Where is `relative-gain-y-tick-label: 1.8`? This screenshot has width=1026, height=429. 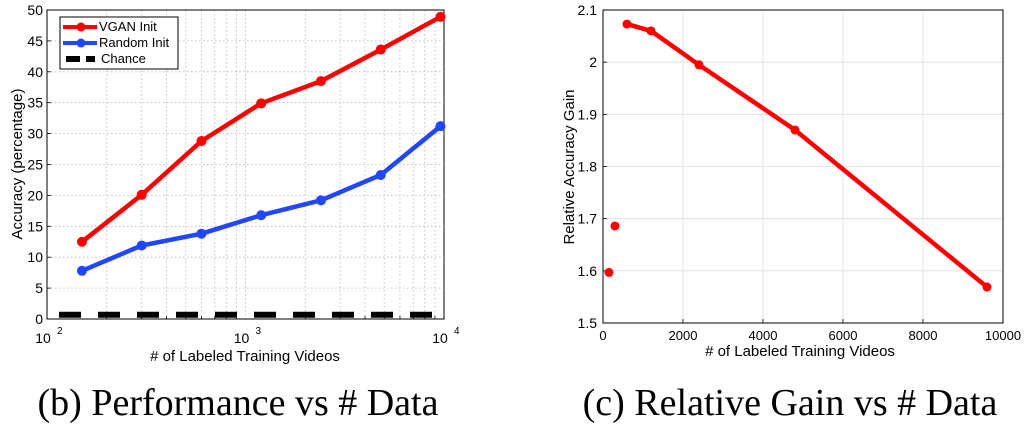
relative-gain-y-tick-label: 1.8 is located at coordinates (588, 167).